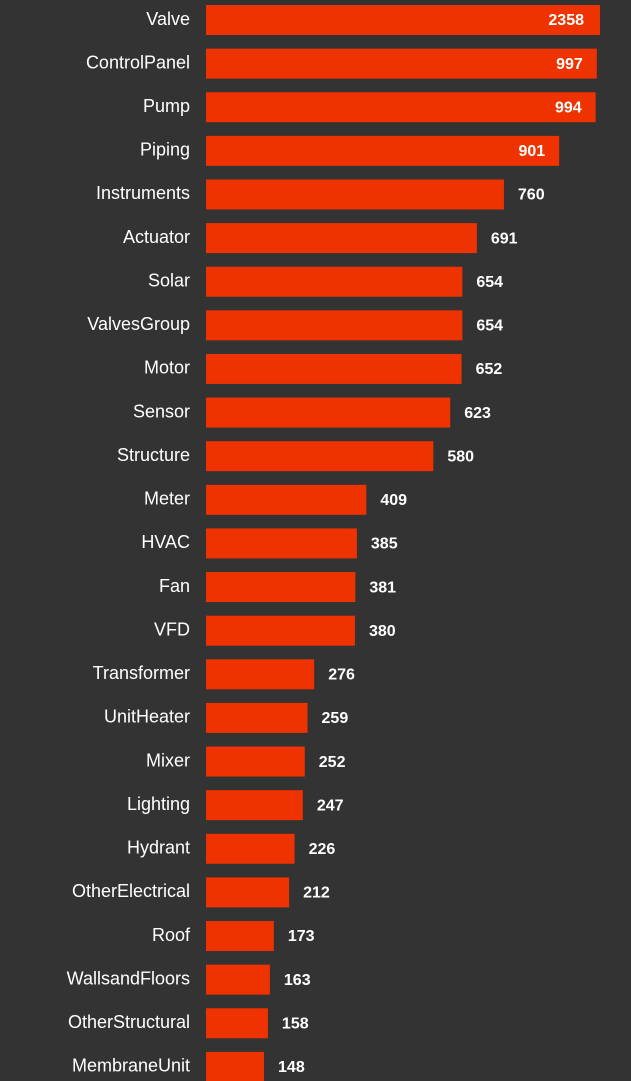 This screenshot has width=631, height=1081. I want to click on value-label: 901, so click(531, 151).